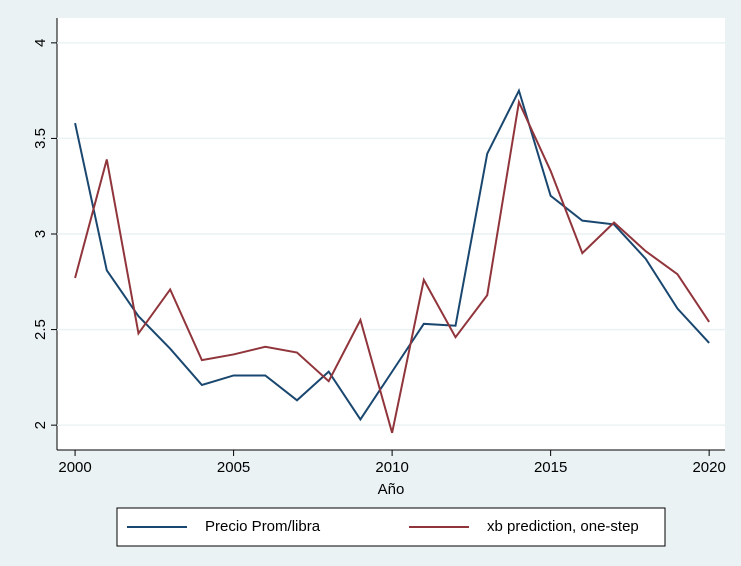 This screenshot has height=566, width=741. Describe the element at coordinates (40, 329) in the screenshot. I see `y-tick-label: 2.5` at that location.